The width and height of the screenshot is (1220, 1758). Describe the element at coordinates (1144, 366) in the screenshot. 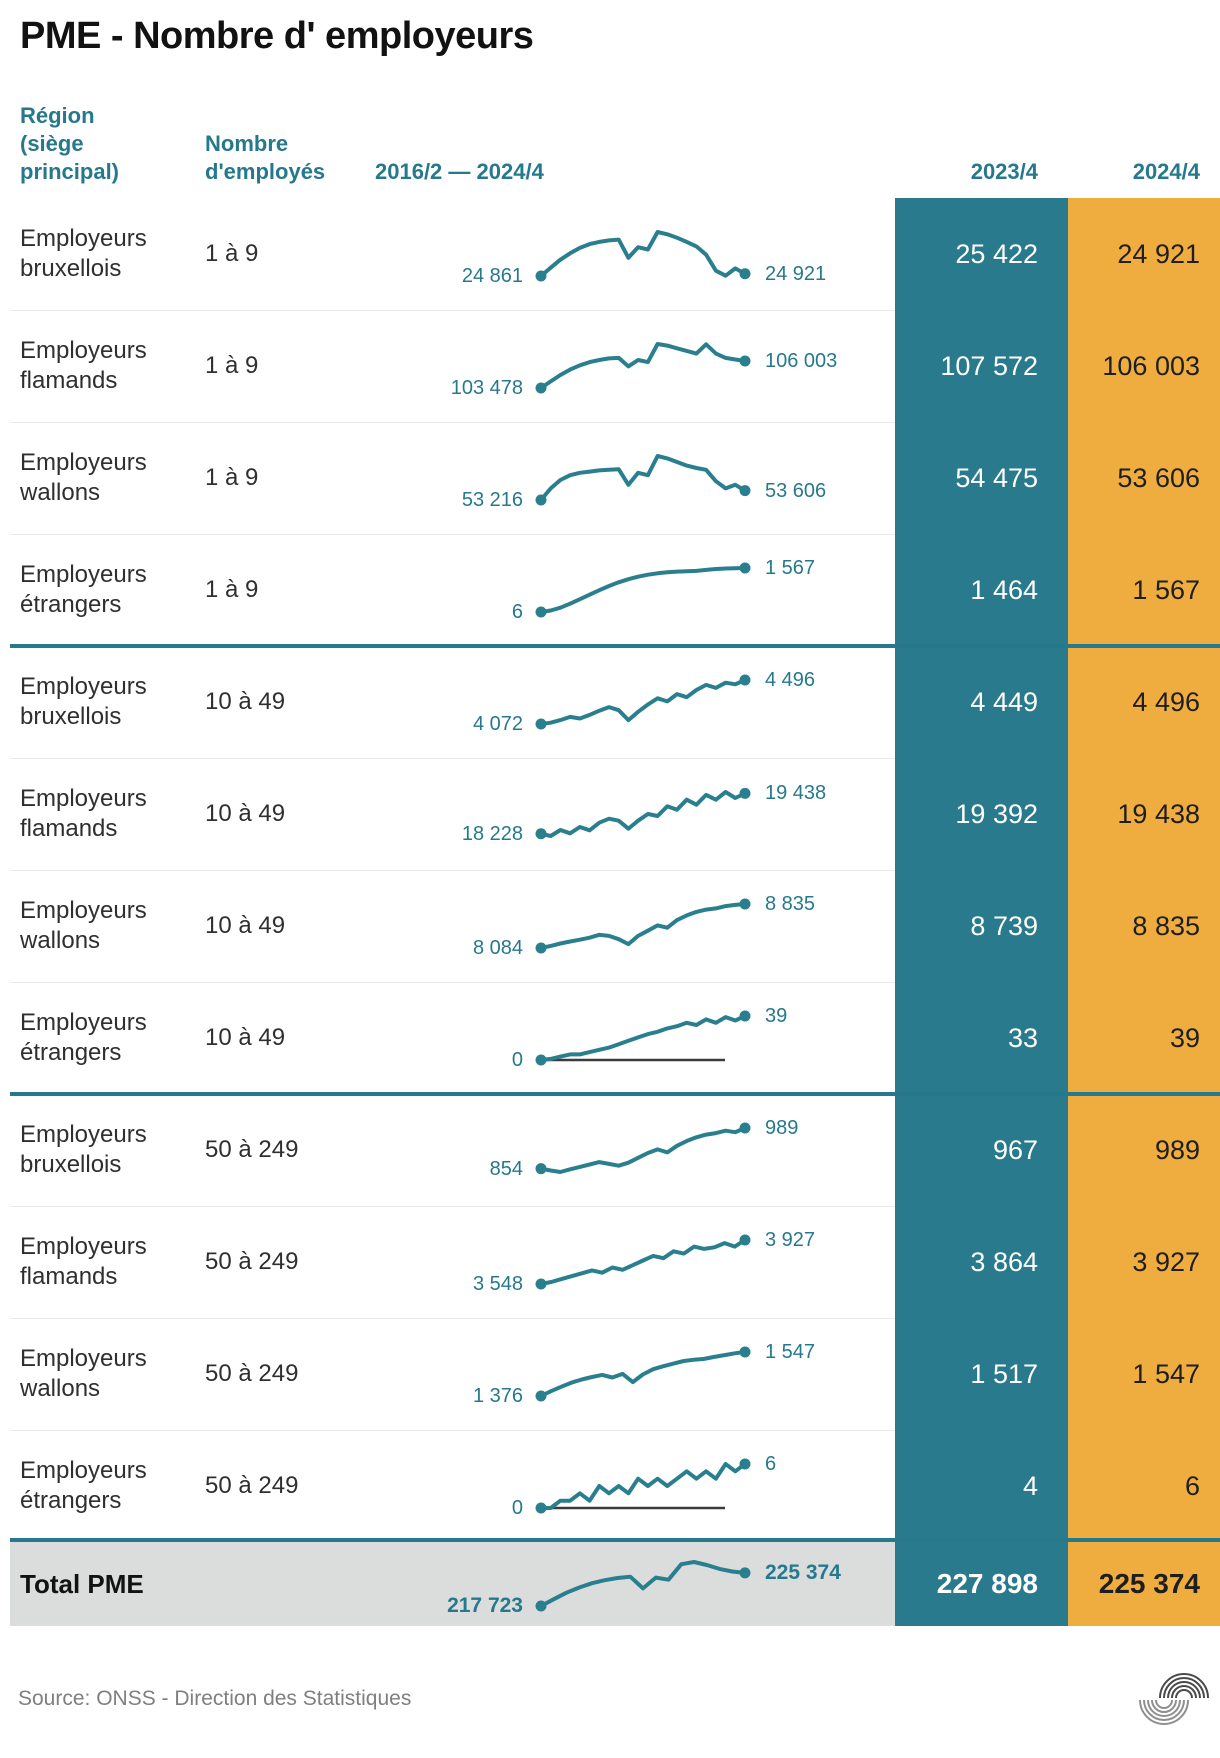

I see `value-2024-4: 106 003` at that location.